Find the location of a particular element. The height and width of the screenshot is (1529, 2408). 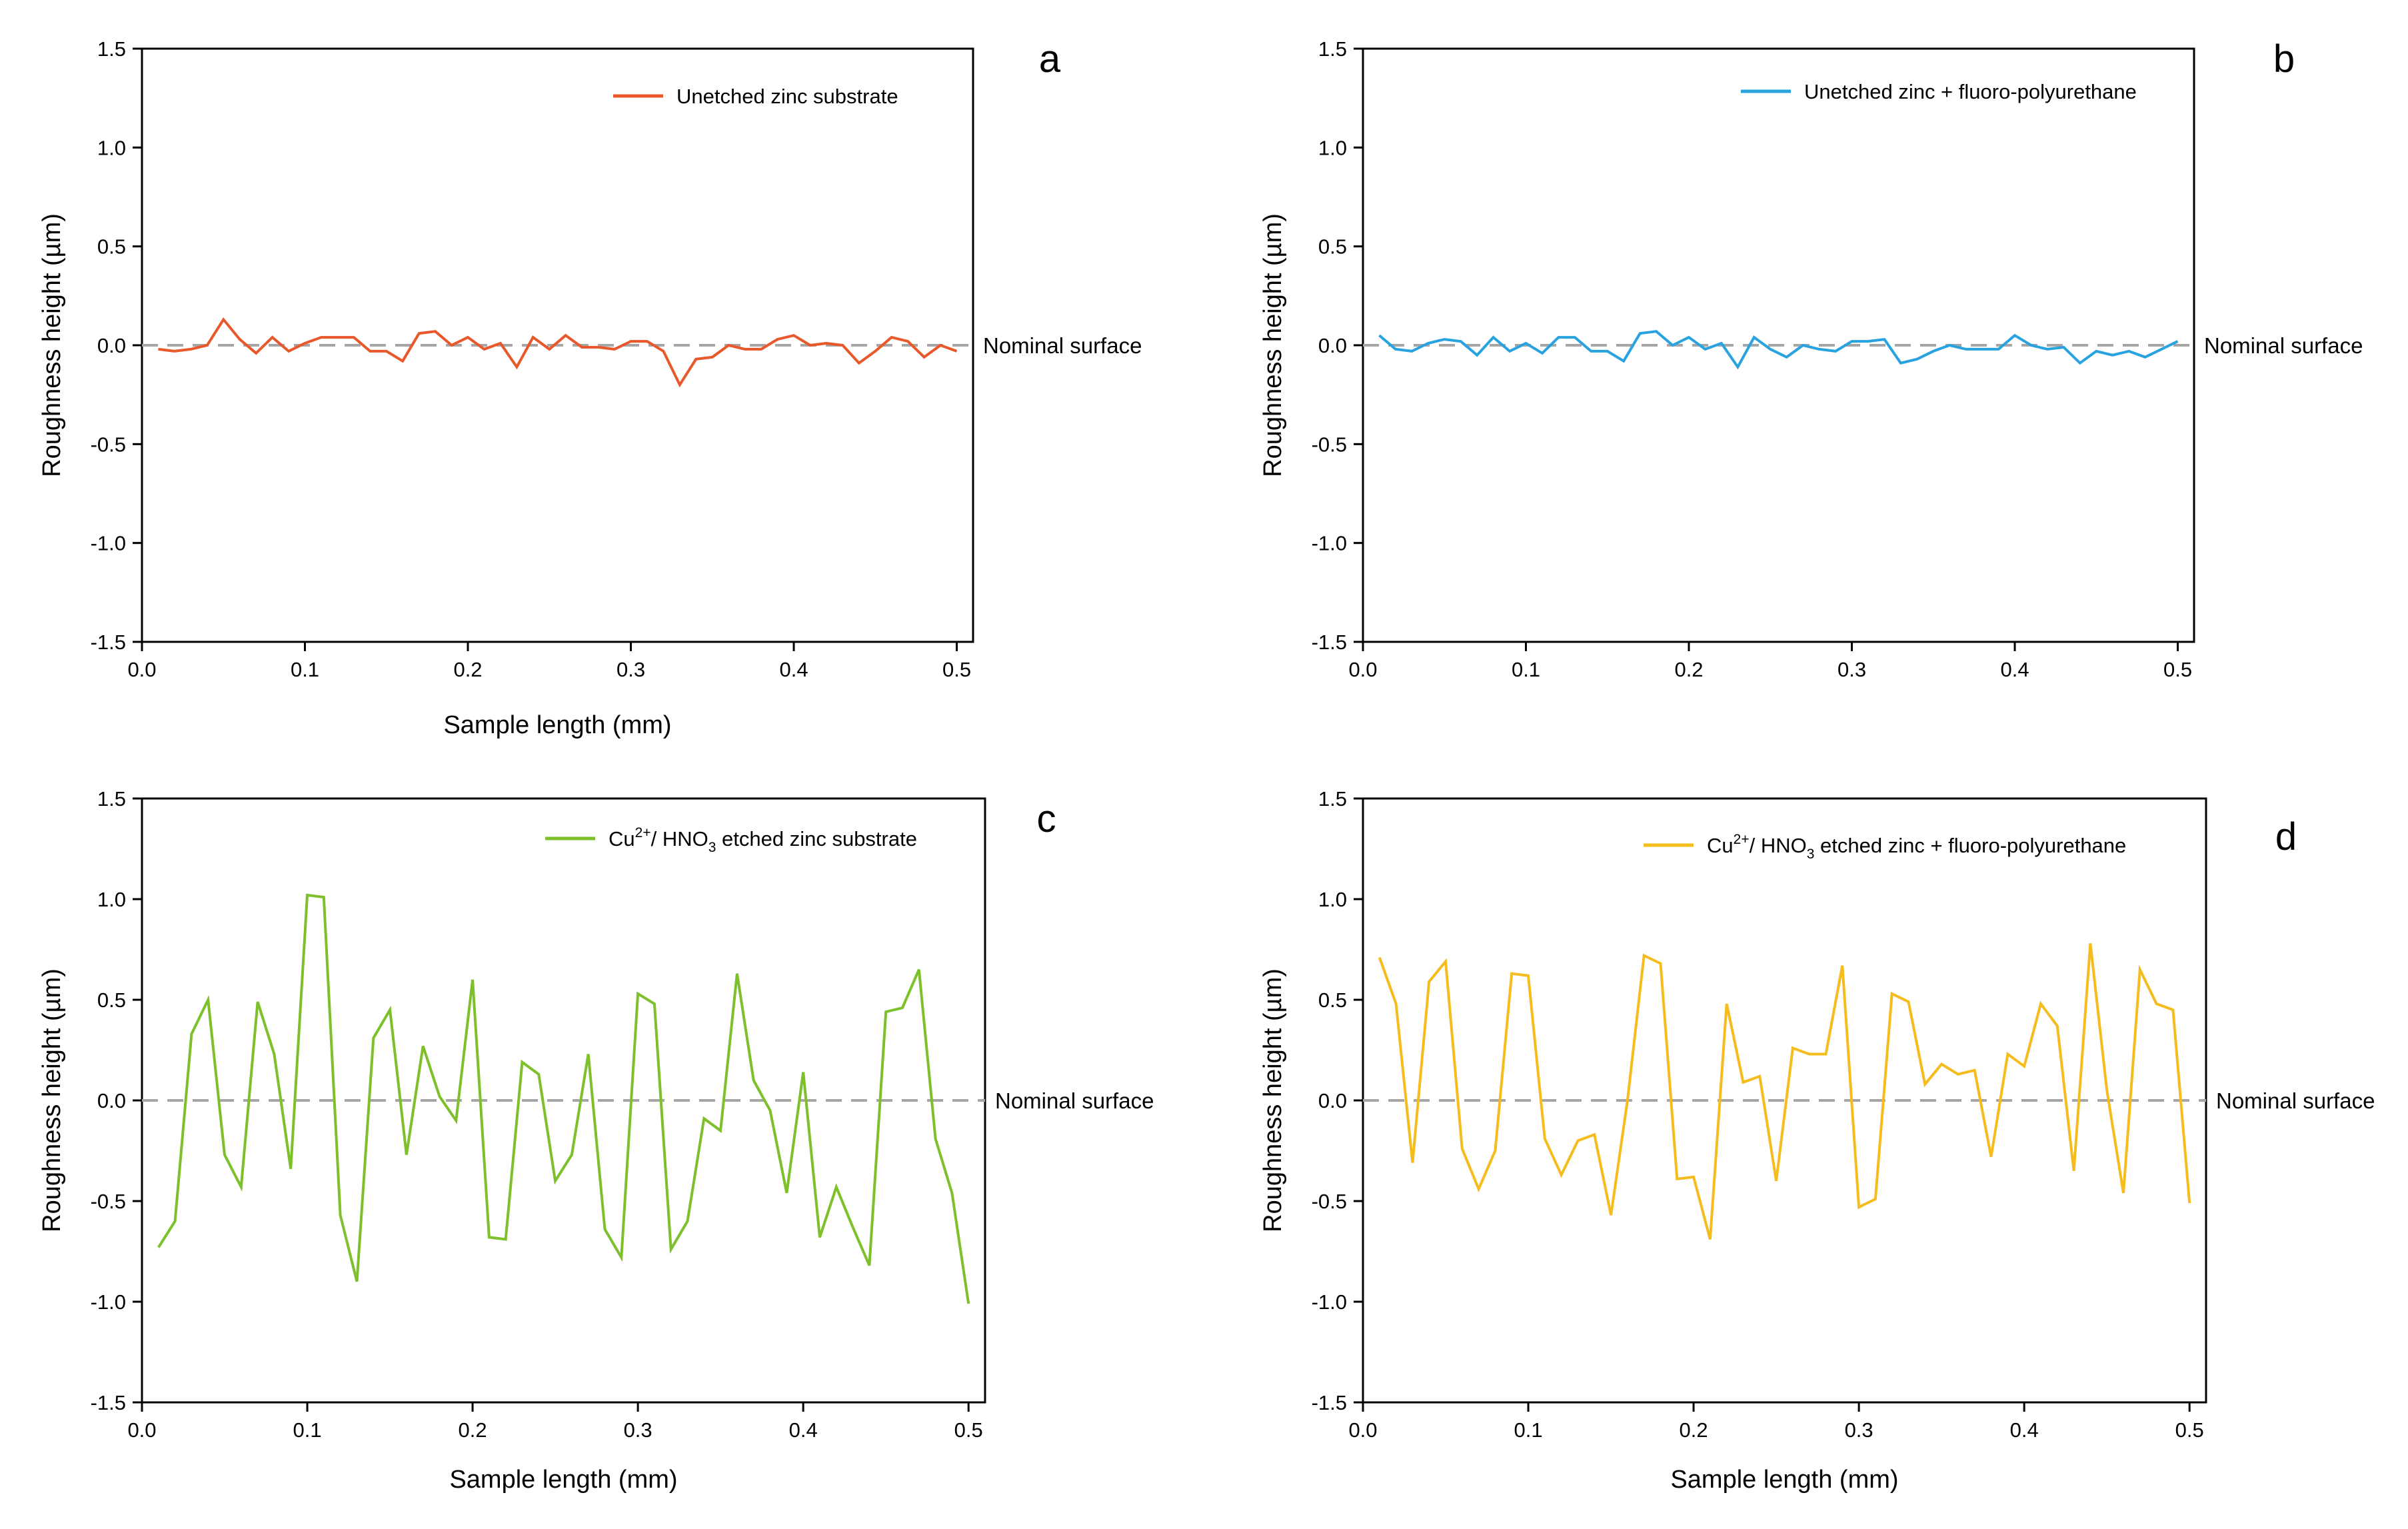

panel-label: c is located at coordinates (1046, 818).